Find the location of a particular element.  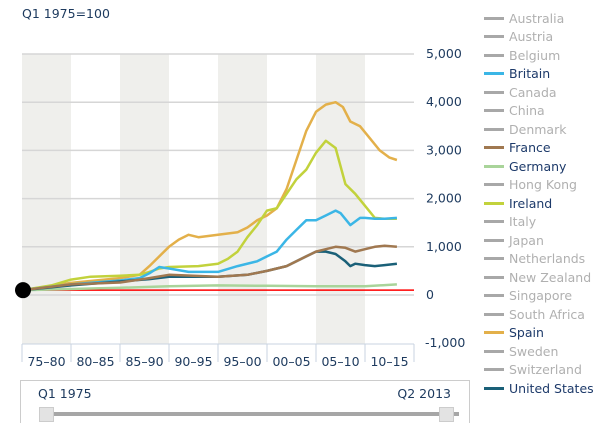

legend-label: South Africa is located at coordinates (547, 314).